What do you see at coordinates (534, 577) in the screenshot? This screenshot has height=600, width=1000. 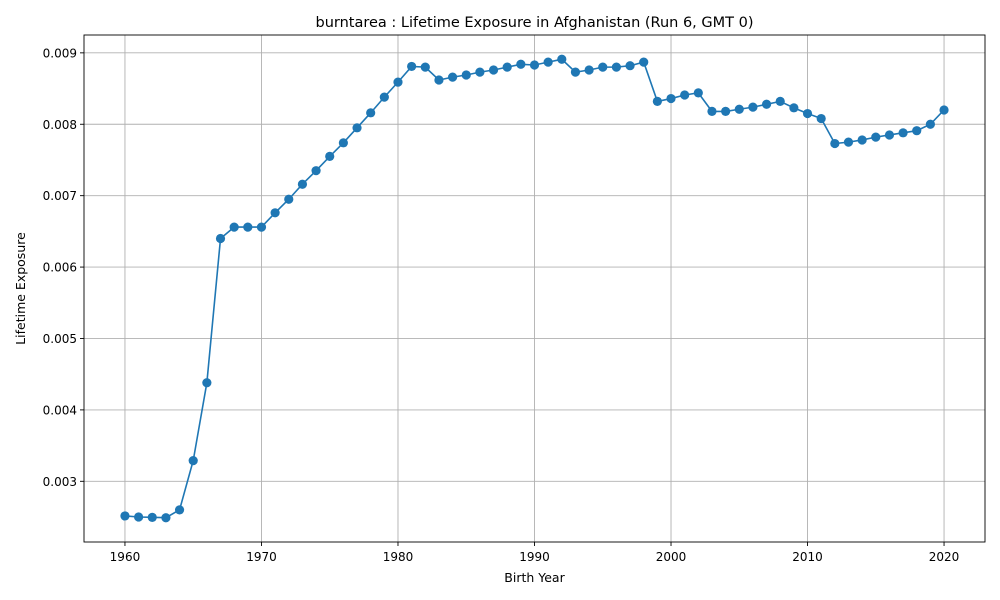 I see `x-axis-label: Birth Year` at bounding box center [534, 577].